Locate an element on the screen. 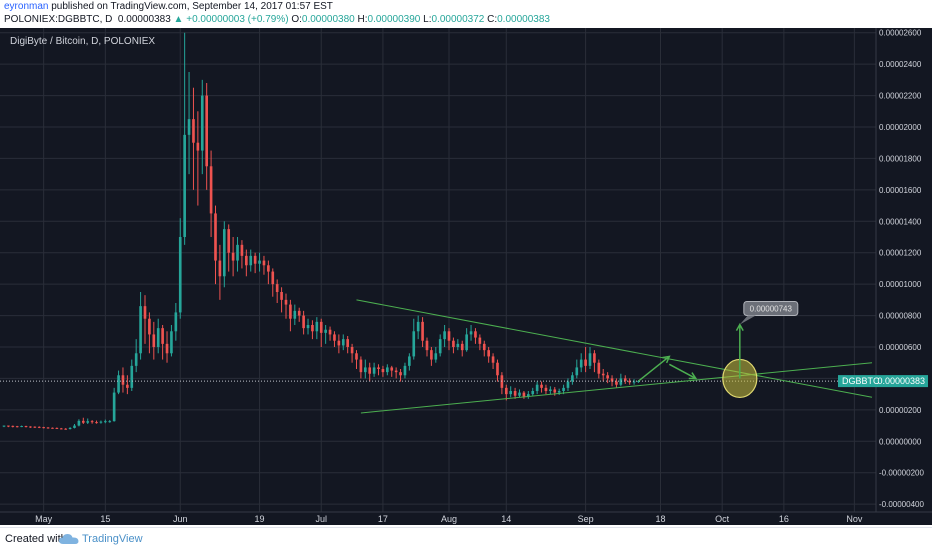 The height and width of the screenshot is (551, 932). y-tick-label: 0.00001800 is located at coordinates (900, 158).